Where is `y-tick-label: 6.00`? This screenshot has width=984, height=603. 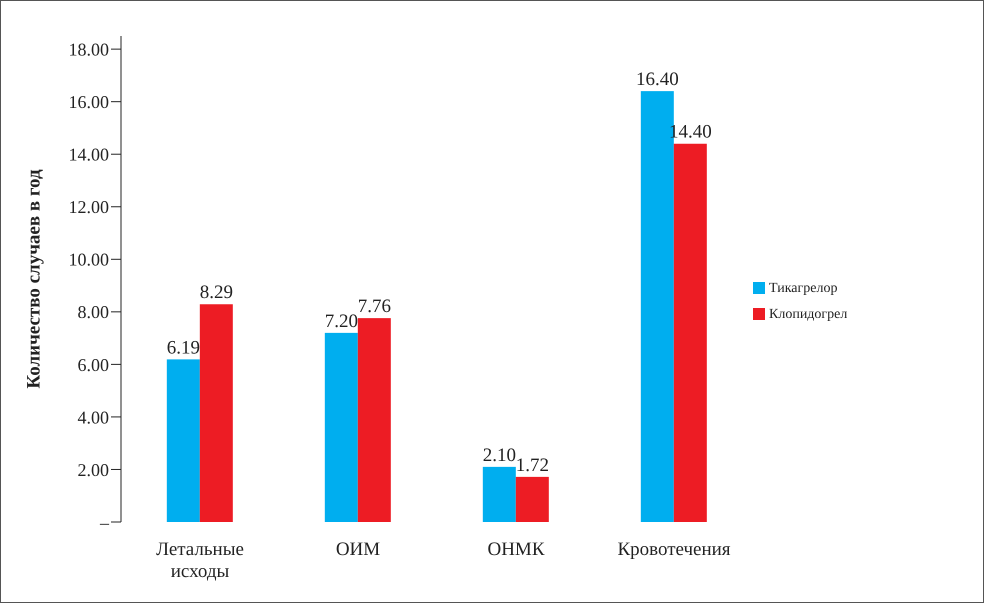
y-tick-label: 6.00 is located at coordinates (93, 364).